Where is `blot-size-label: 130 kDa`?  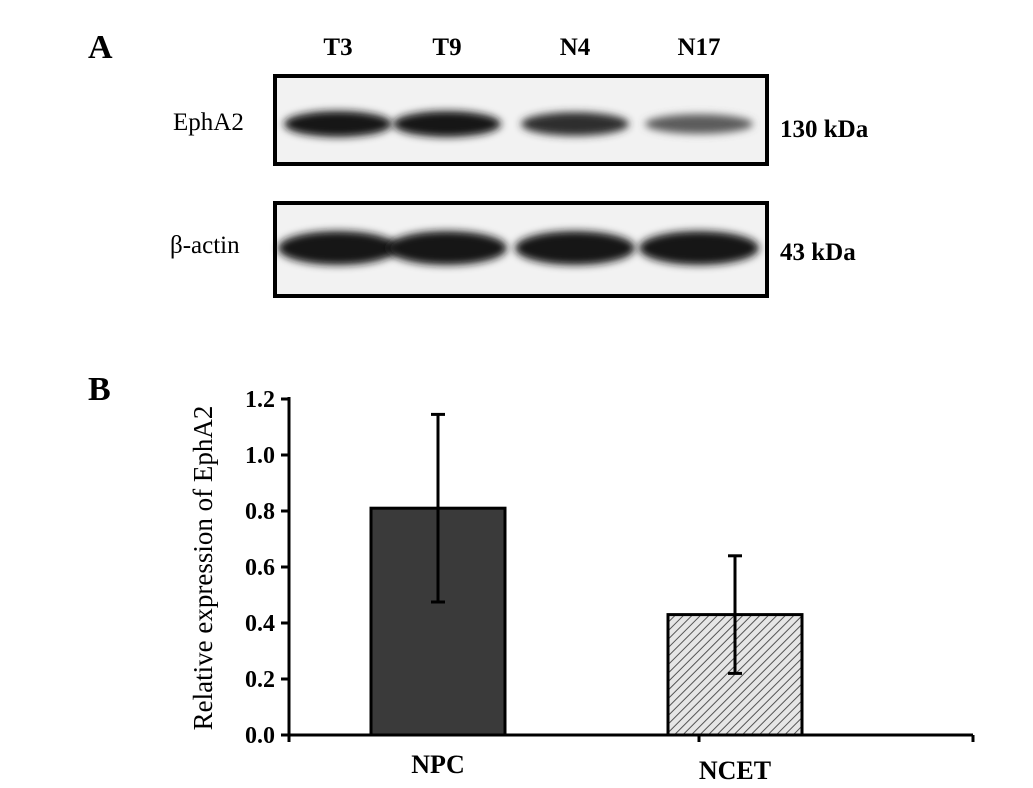
blot-size-label: 130 kDa is located at coordinates (824, 129).